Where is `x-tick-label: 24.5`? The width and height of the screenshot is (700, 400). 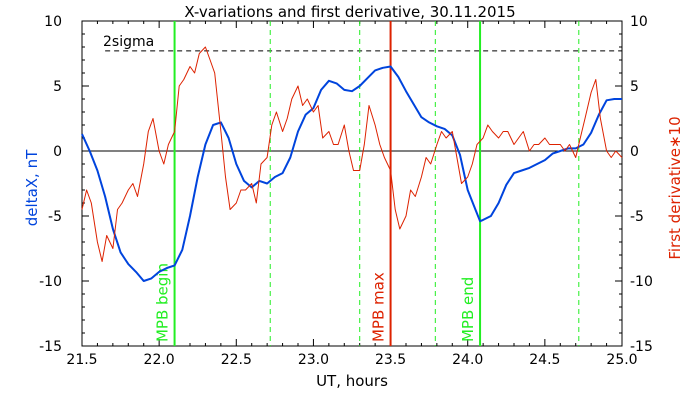 x-tick-label: 24.5 is located at coordinates (544, 360).